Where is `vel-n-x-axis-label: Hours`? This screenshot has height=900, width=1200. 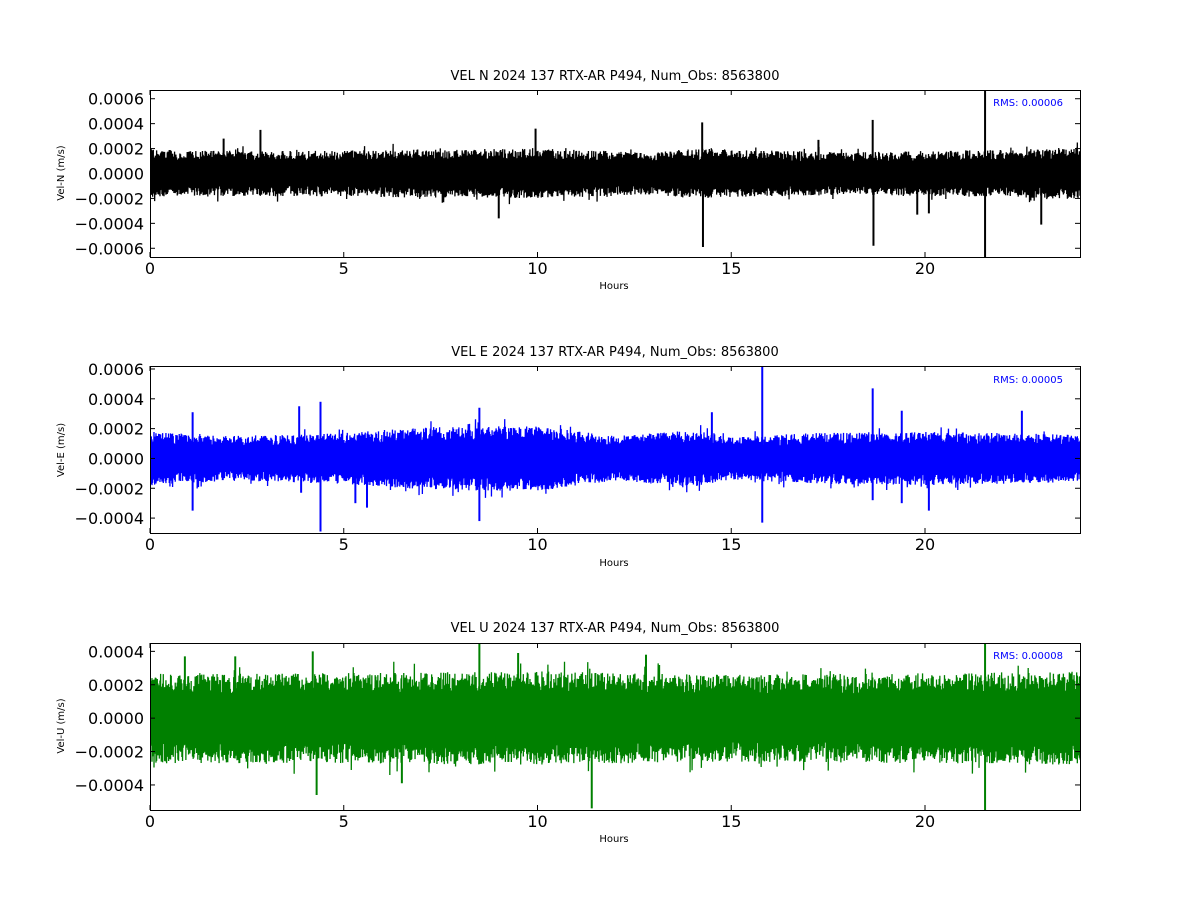
vel-n-x-axis-label: Hours is located at coordinates (613, 286).